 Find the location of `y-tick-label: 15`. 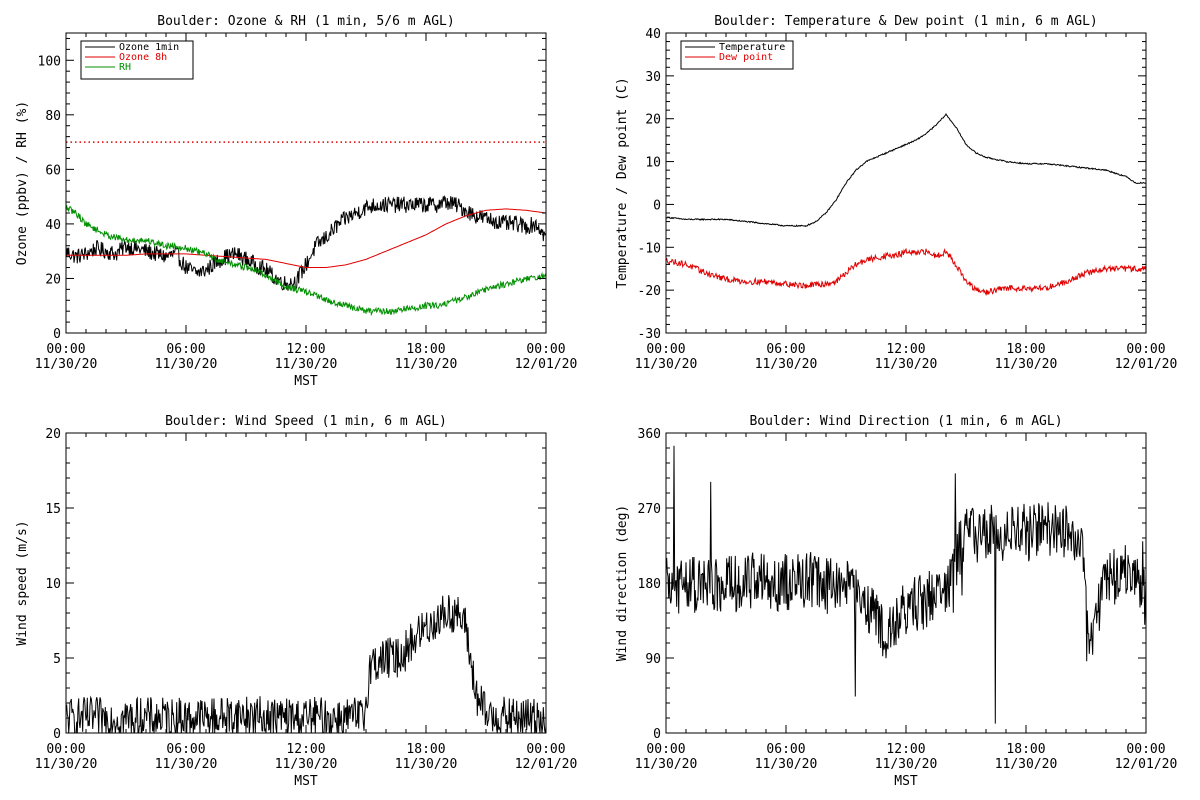

y-tick-label: 15 is located at coordinates (53, 509).